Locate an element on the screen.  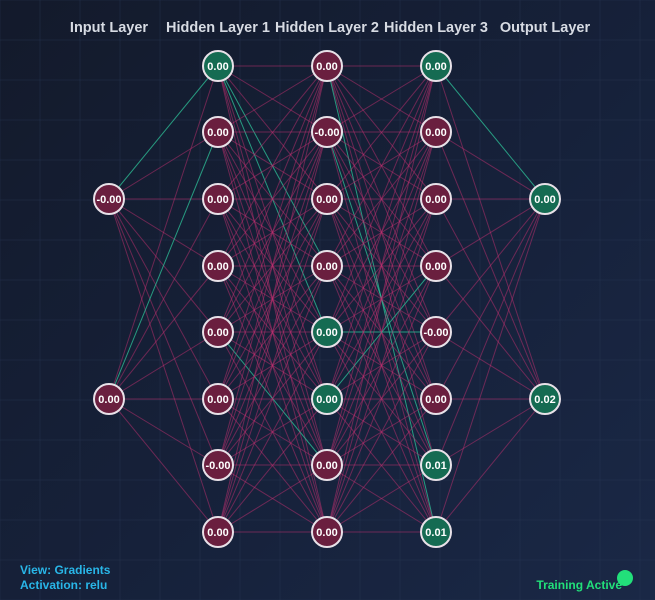
layer-title: Output Layer is located at coordinates (545, 28).